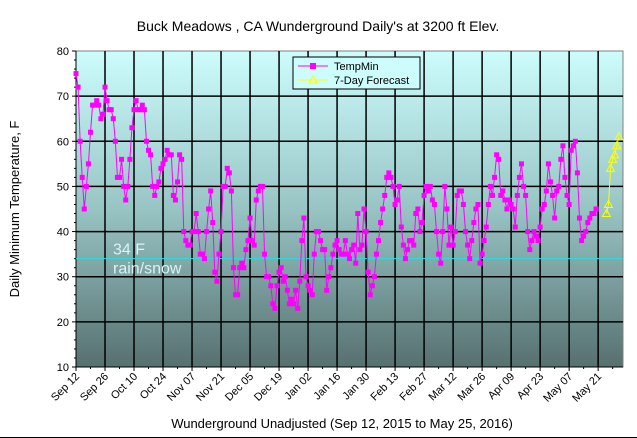 This screenshot has width=637, height=438. What do you see at coordinates (63, 187) in the screenshot?
I see `y-tick-label: 50` at bounding box center [63, 187].